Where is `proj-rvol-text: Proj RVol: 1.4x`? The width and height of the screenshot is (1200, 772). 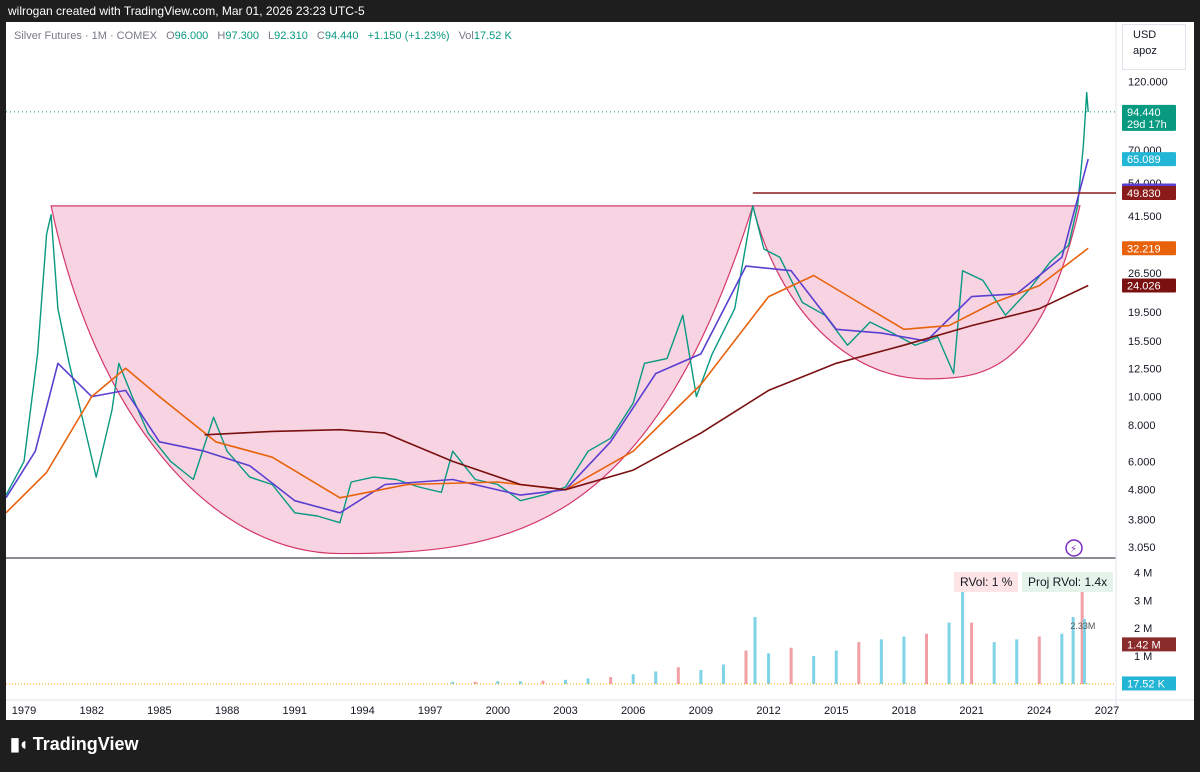
proj-rvol-text: Proj RVol: 1.4x is located at coordinates (1068, 582).